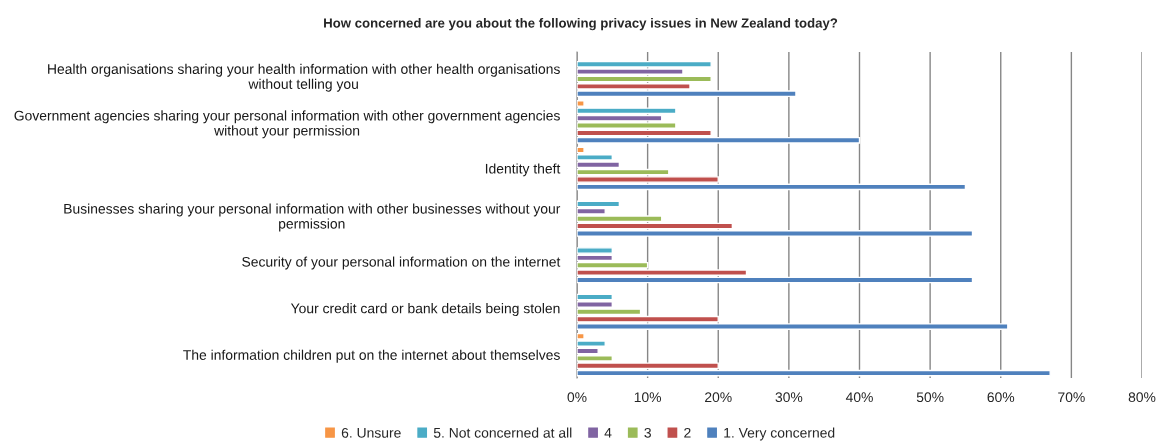 The image size is (1161, 443). What do you see at coordinates (523, 170) in the screenshot?
I see `y-tick-label: Identity theft` at bounding box center [523, 170].